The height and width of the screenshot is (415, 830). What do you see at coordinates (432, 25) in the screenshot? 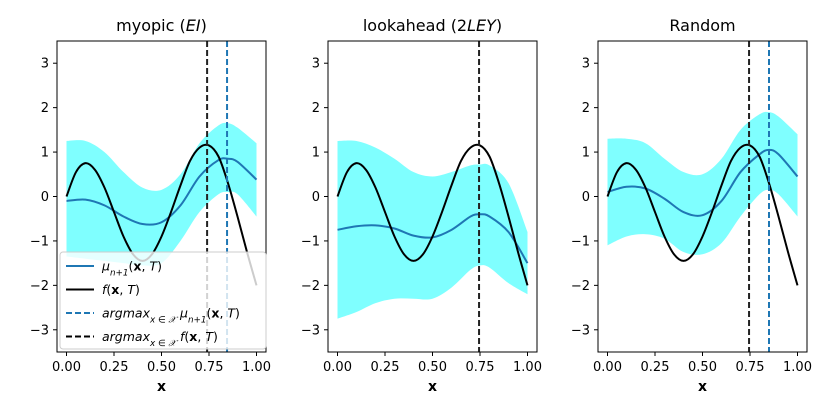
I see `panel-title: lookahead (2LEY)` at bounding box center [432, 25].